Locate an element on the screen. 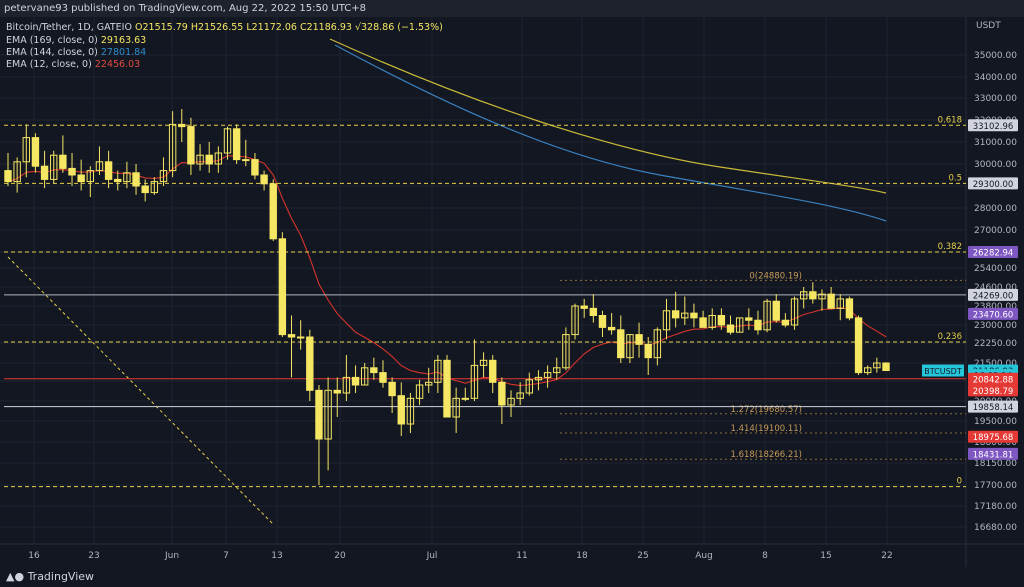 The width and height of the screenshot is (1024, 587). price-tag-label: 33102.96 is located at coordinates (993, 127).